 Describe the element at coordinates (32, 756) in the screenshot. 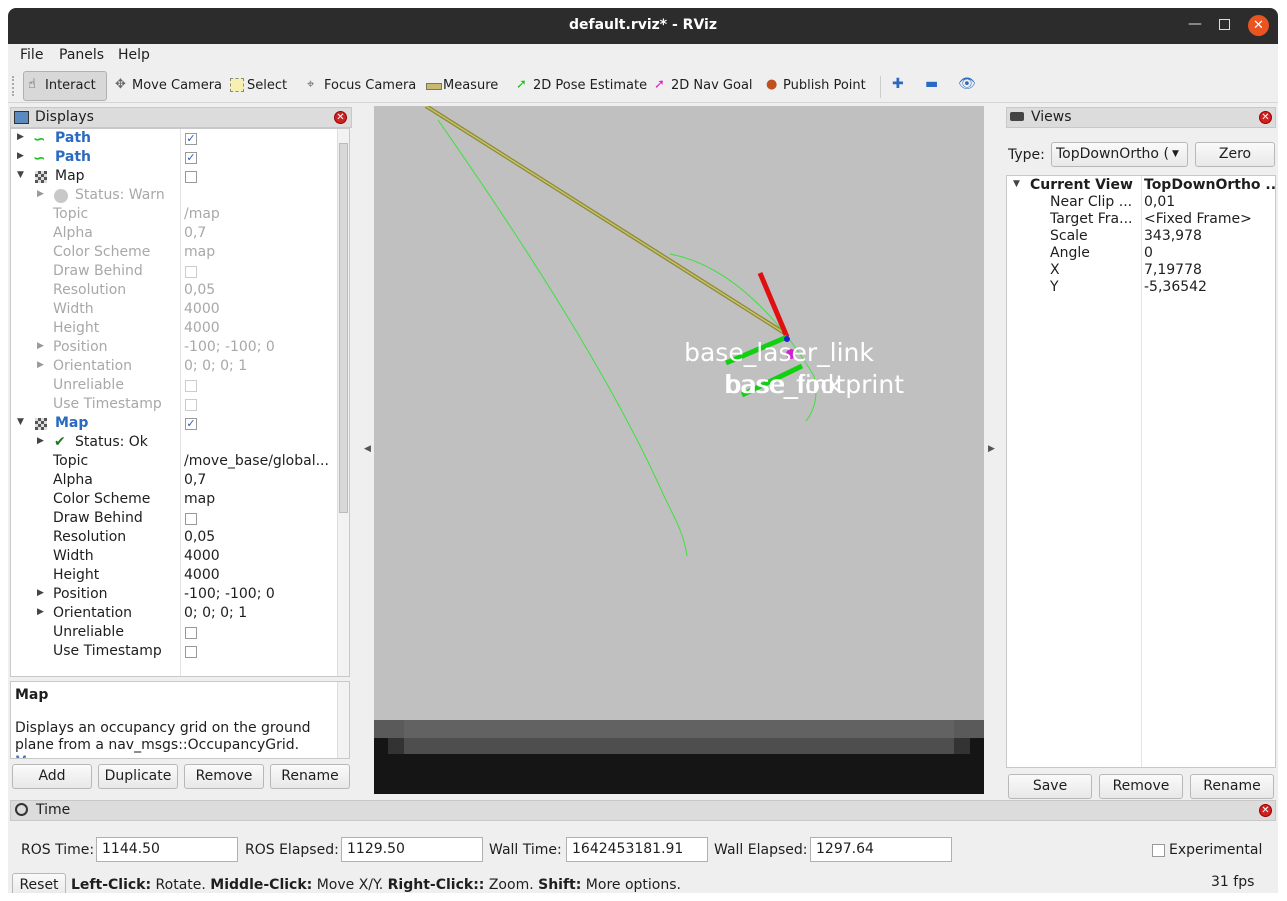

I see `more-link: More` at that location.